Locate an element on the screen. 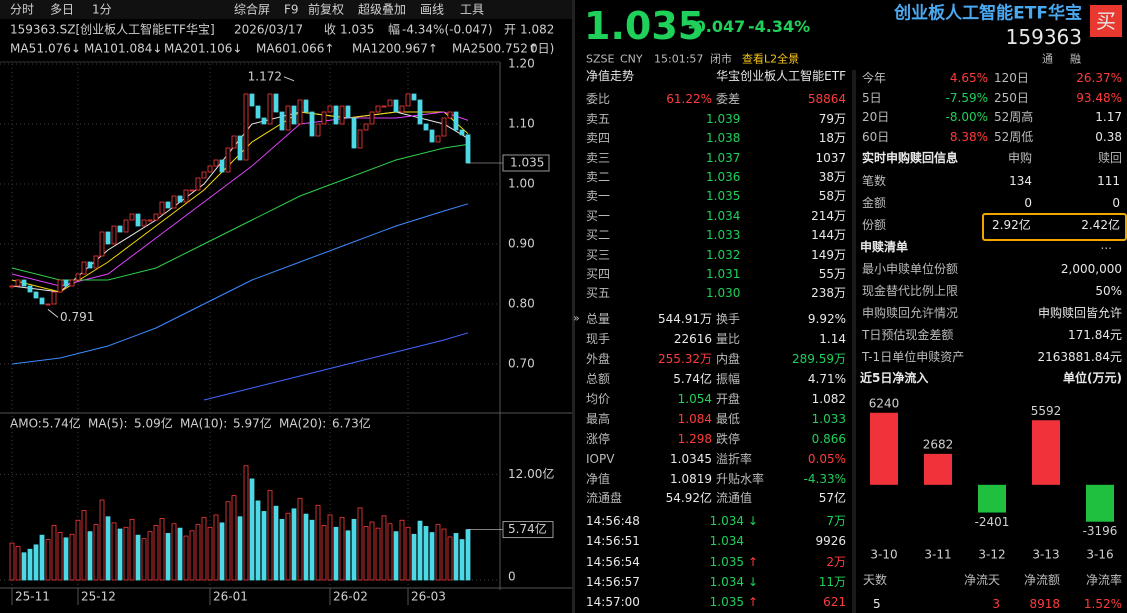  text: 最高 is located at coordinates (598, 419).